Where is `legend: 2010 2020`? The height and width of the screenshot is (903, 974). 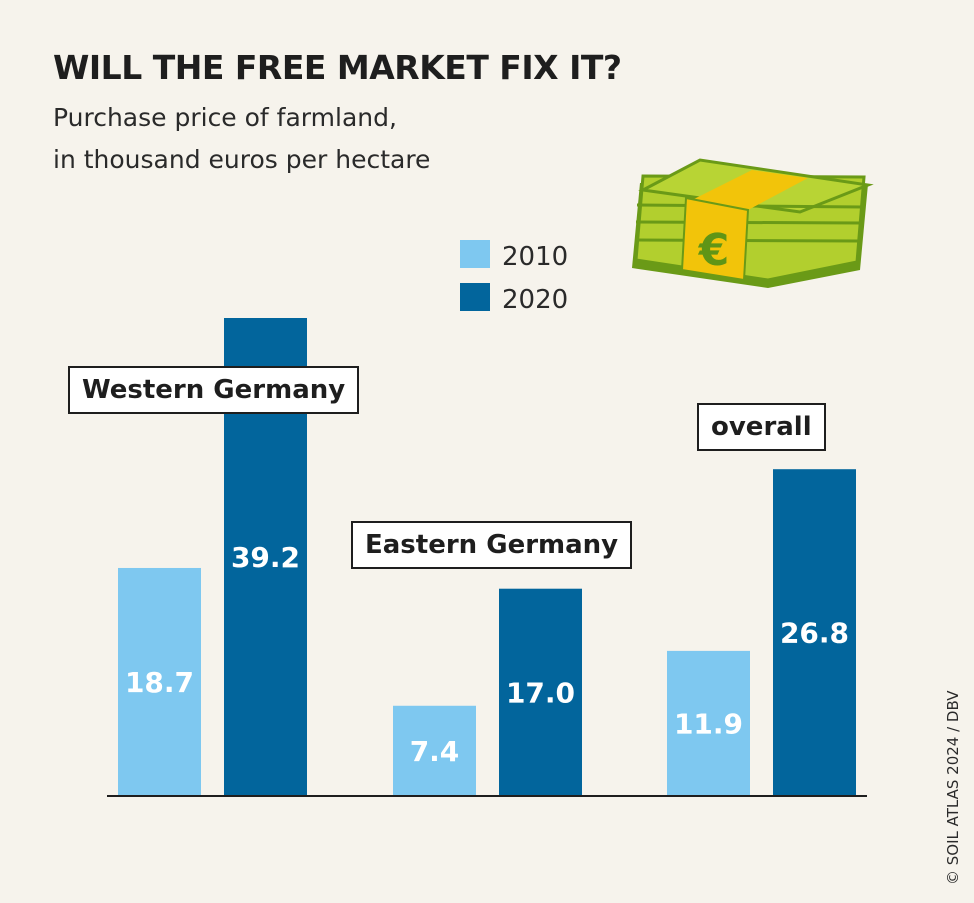 legend: 2010 2020 is located at coordinates (514, 277).